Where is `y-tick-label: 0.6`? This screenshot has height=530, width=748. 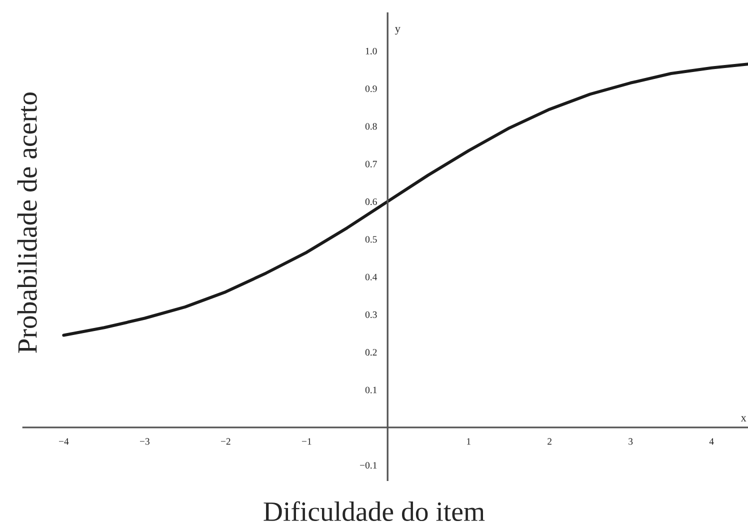 y-tick-label: 0.6 is located at coordinates (371, 202).